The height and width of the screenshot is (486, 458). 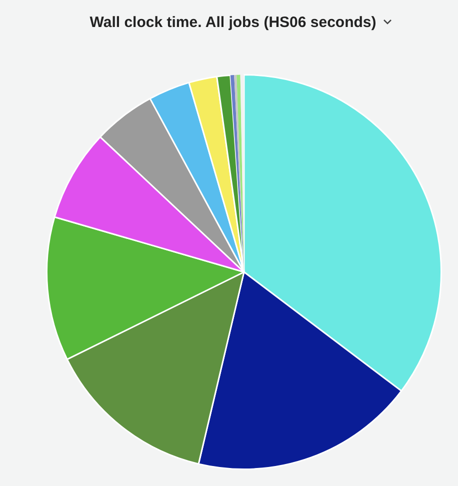 I want to click on chart-title: Wall clock time. All jobs (HS06 seconds), so click(x=233, y=22).